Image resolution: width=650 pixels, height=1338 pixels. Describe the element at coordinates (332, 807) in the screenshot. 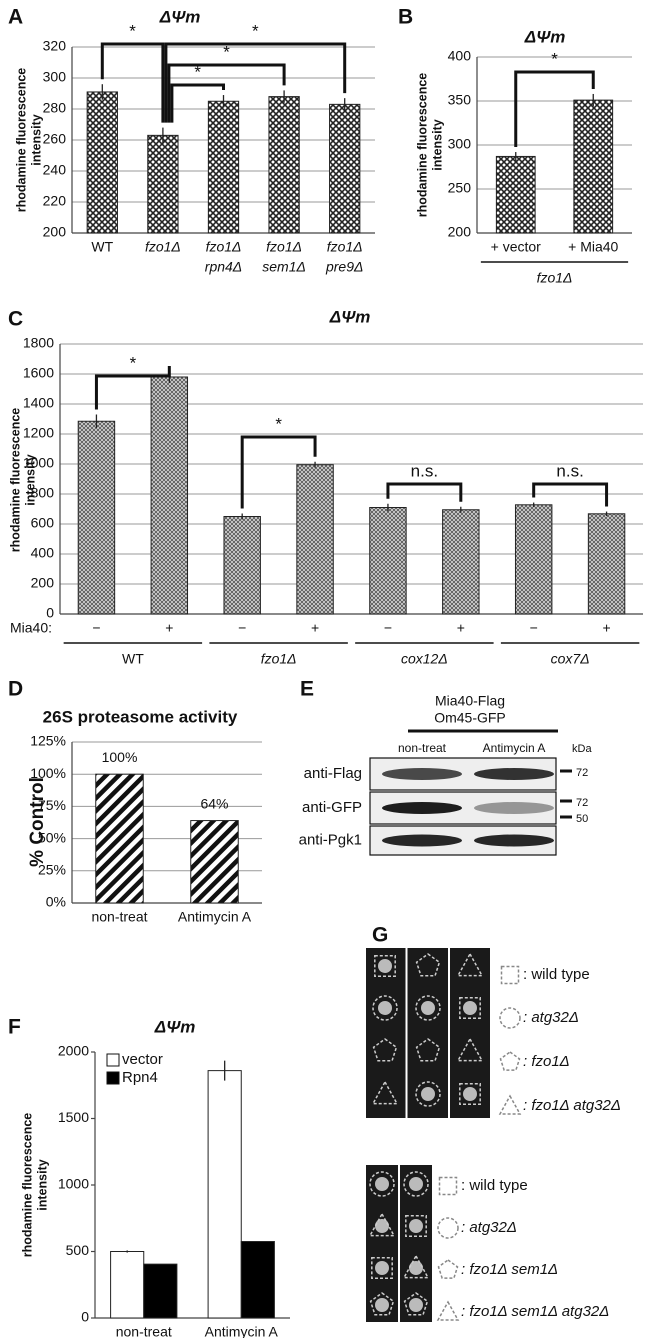

I see `blot-row-label: anti-GFP` at that location.